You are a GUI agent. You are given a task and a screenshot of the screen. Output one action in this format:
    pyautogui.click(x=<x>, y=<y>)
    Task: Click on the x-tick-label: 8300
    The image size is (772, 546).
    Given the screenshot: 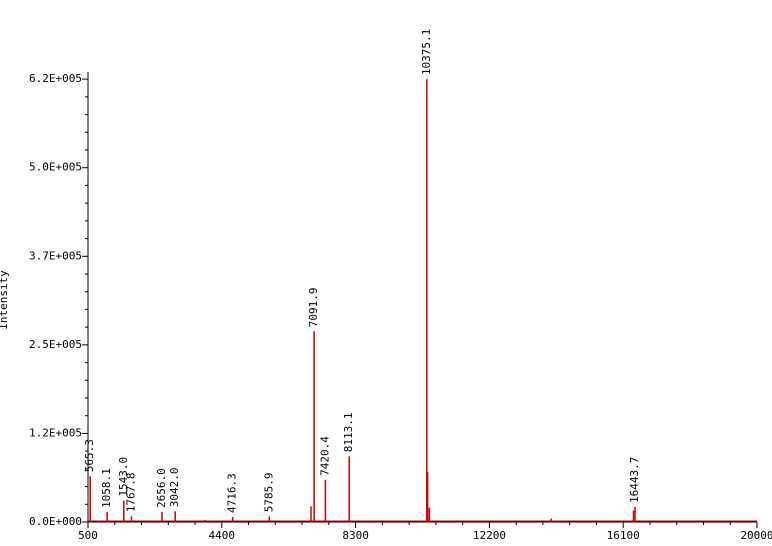 What is the action you would take?
    pyautogui.click(x=355, y=535)
    